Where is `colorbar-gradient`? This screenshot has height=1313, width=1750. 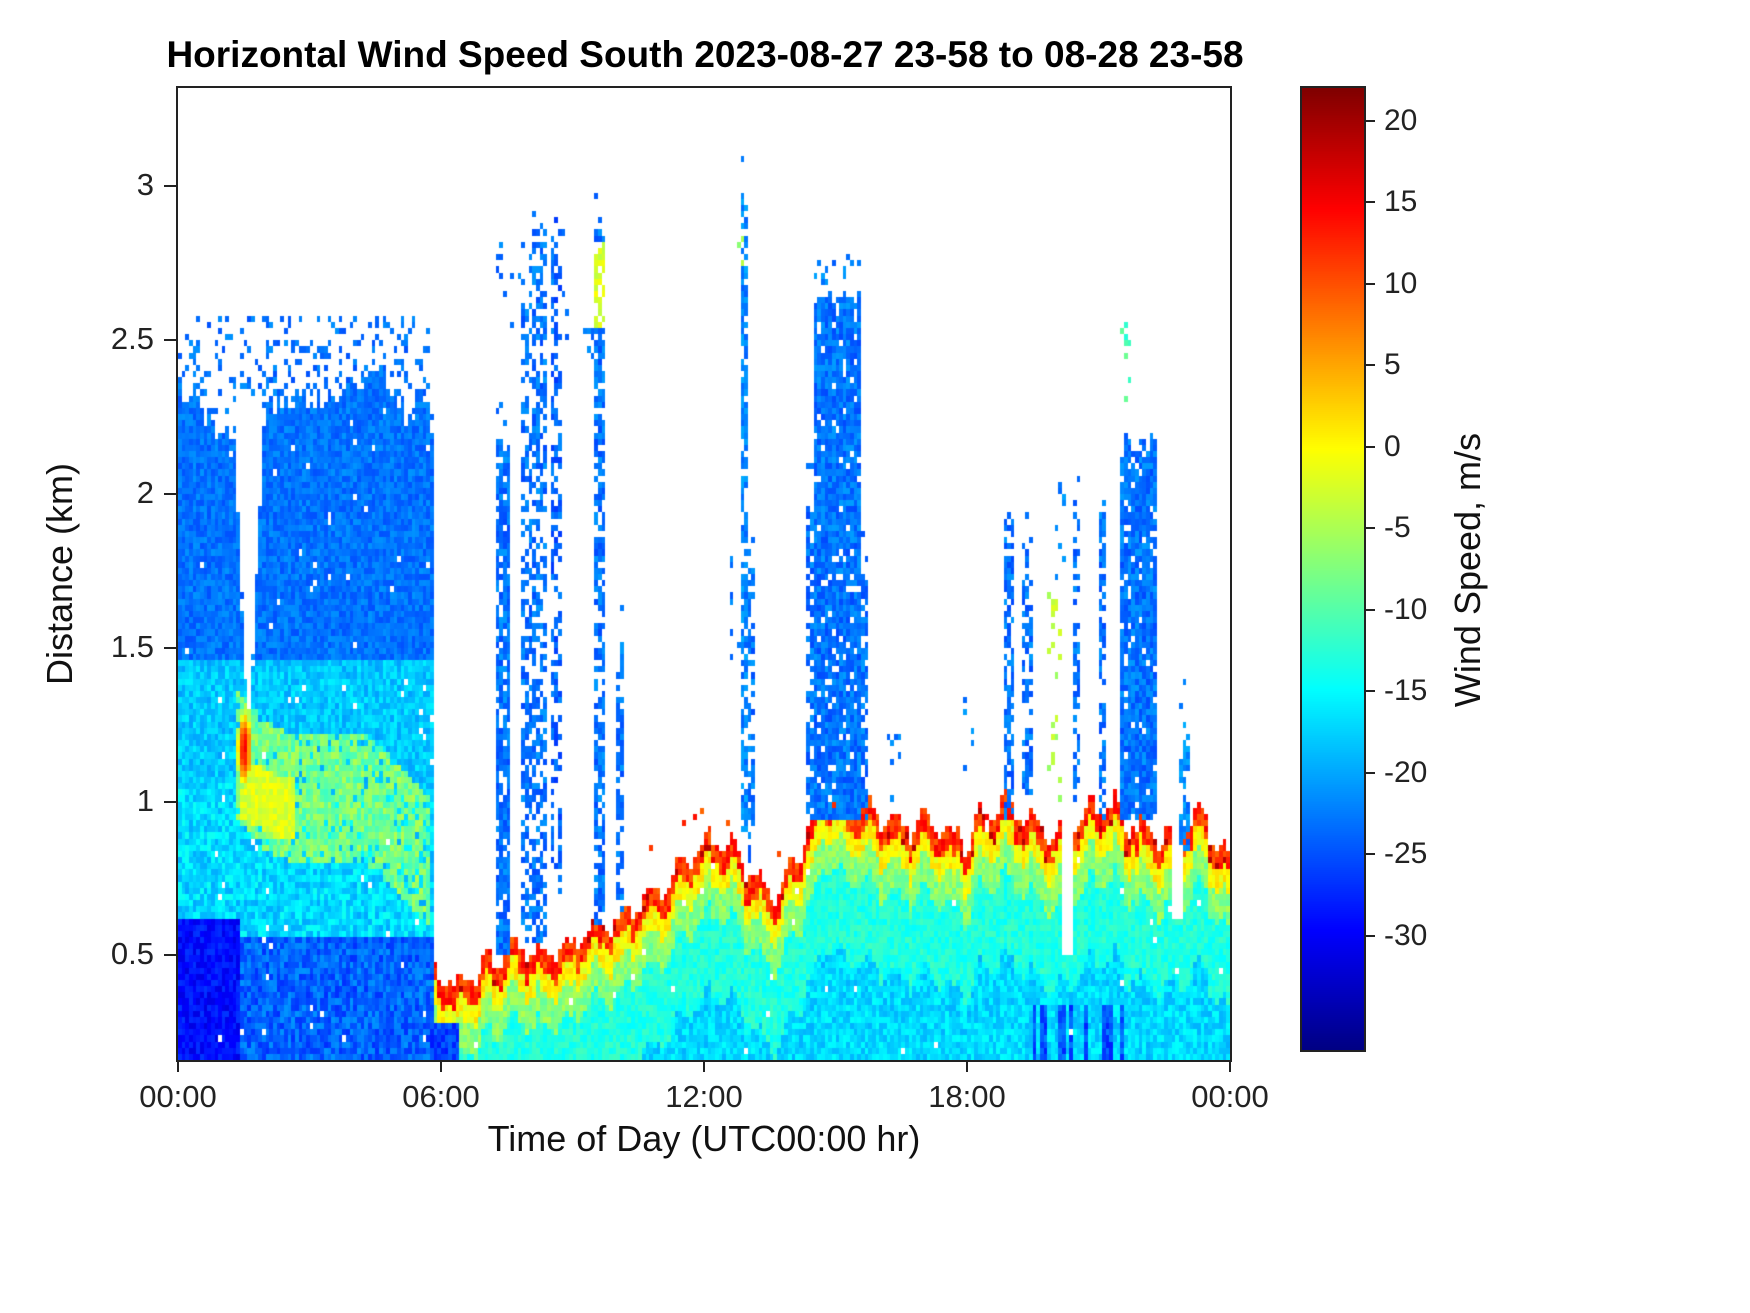 colorbar-gradient is located at coordinates (1333, 569).